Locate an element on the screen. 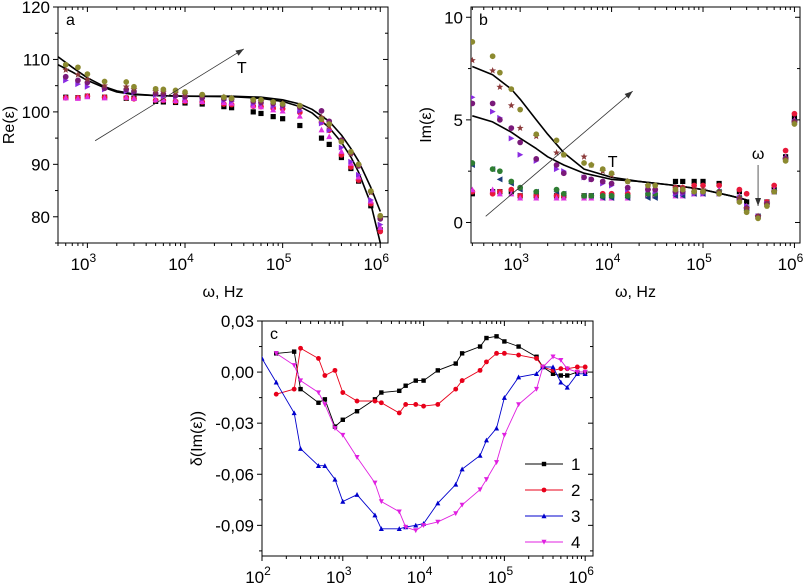  legend-item: 1 is located at coordinates (552, 464).